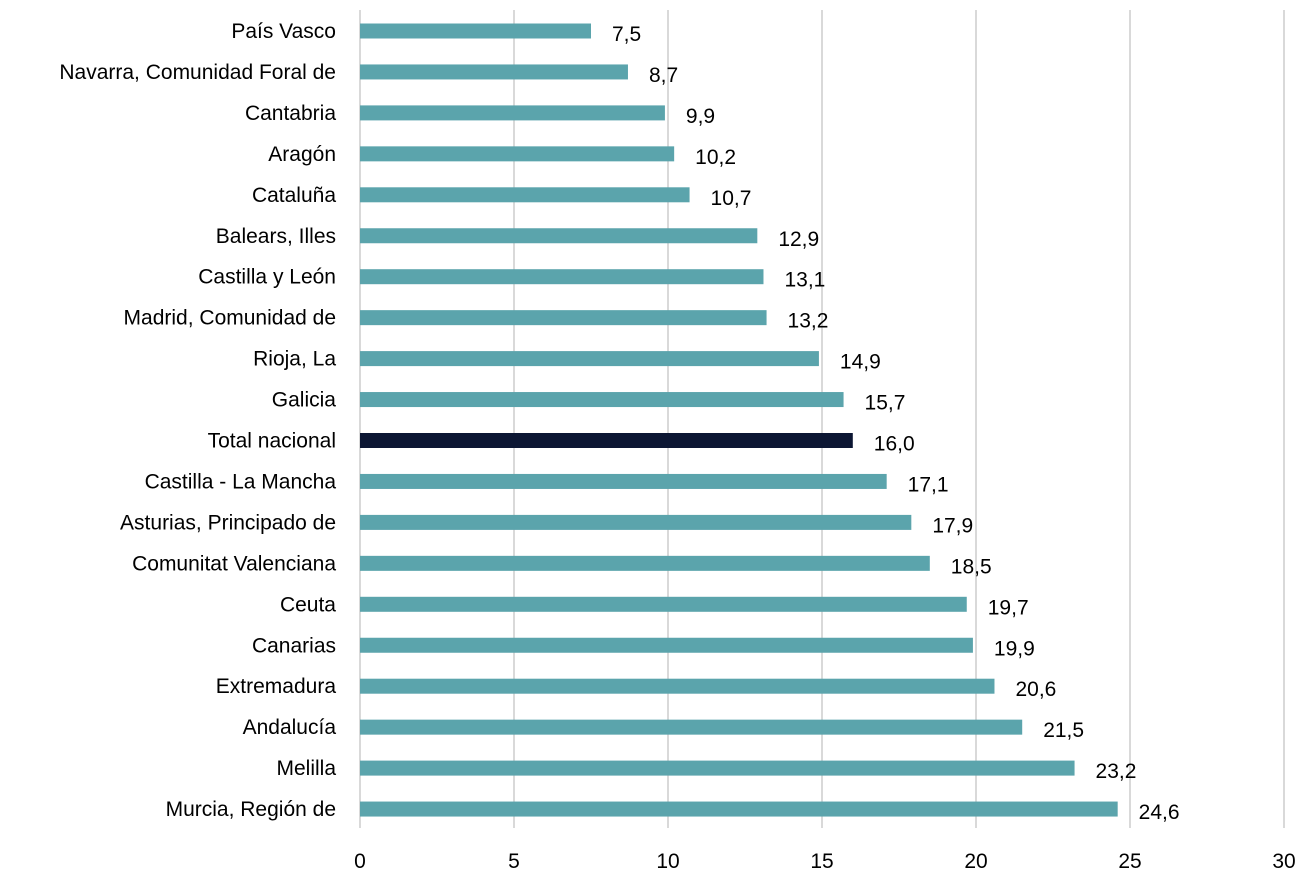 The height and width of the screenshot is (873, 1312). What do you see at coordinates (241, 481) in the screenshot?
I see `category-label: Castilla - La Mancha` at bounding box center [241, 481].